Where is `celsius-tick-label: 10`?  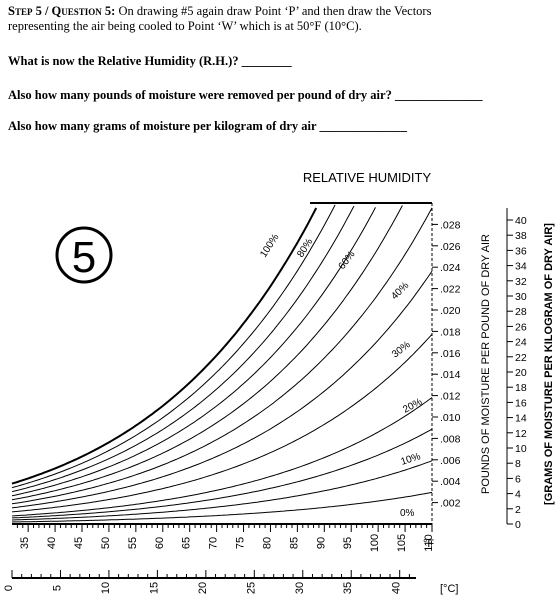
celsius-tick-label: 10 is located at coordinates (106, 588).